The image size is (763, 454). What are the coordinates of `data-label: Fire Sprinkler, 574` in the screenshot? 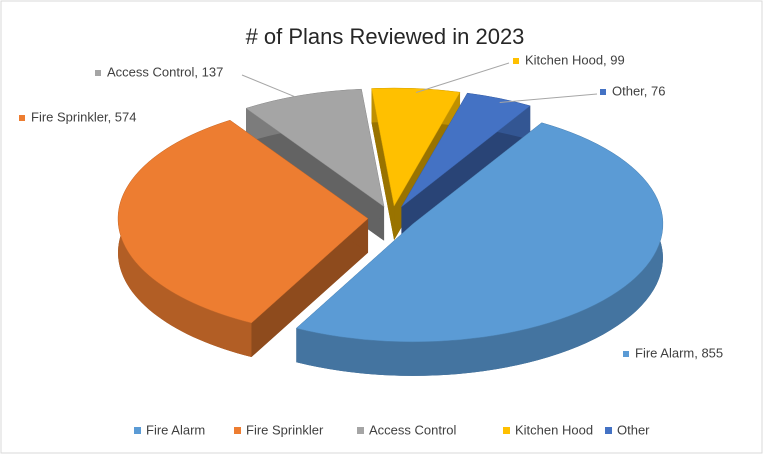 It's located at (84, 116).